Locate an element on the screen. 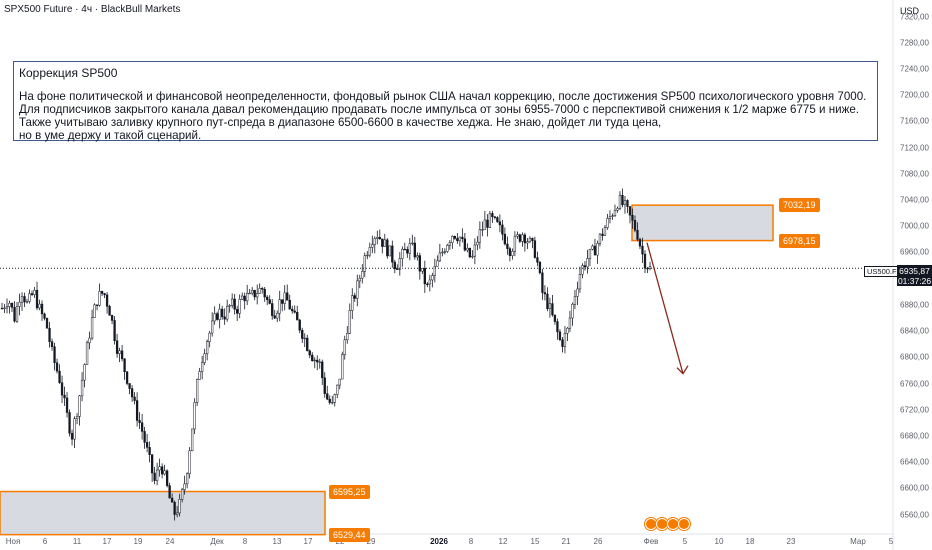 This screenshot has width=932, height=550. price-tick-label: 7120,00 is located at coordinates (914, 148).